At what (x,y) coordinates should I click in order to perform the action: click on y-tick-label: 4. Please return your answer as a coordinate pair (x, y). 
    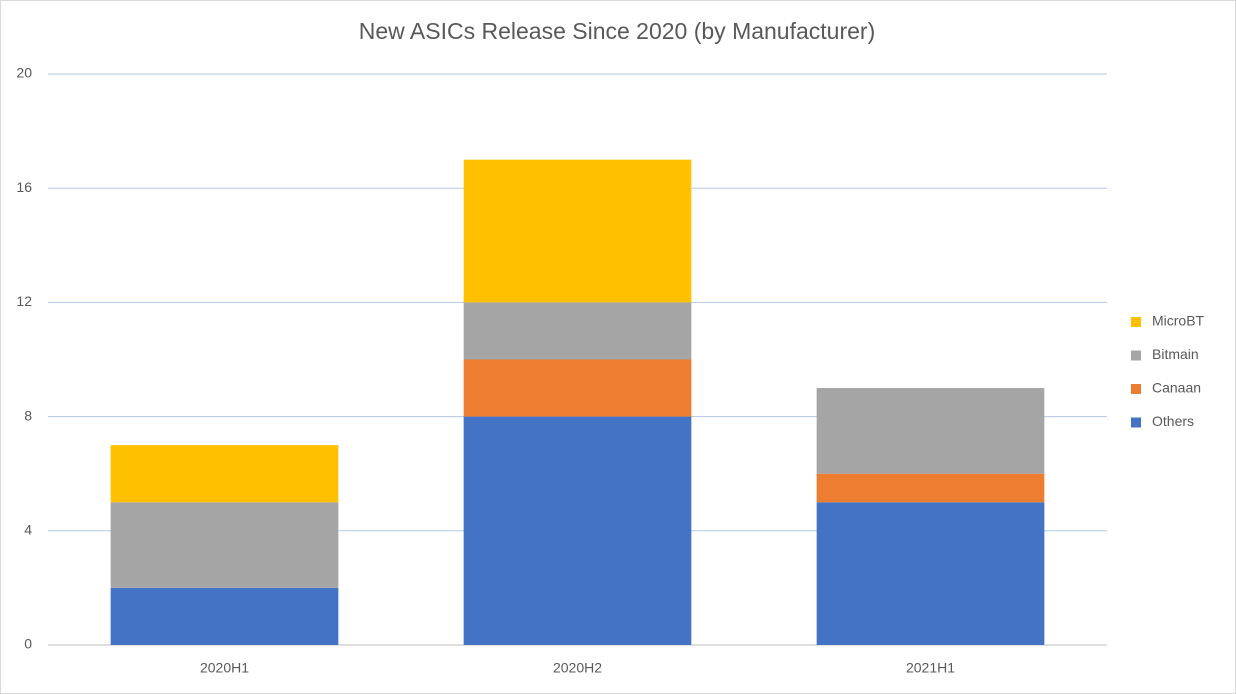
    Looking at the image, I should click on (28, 530).